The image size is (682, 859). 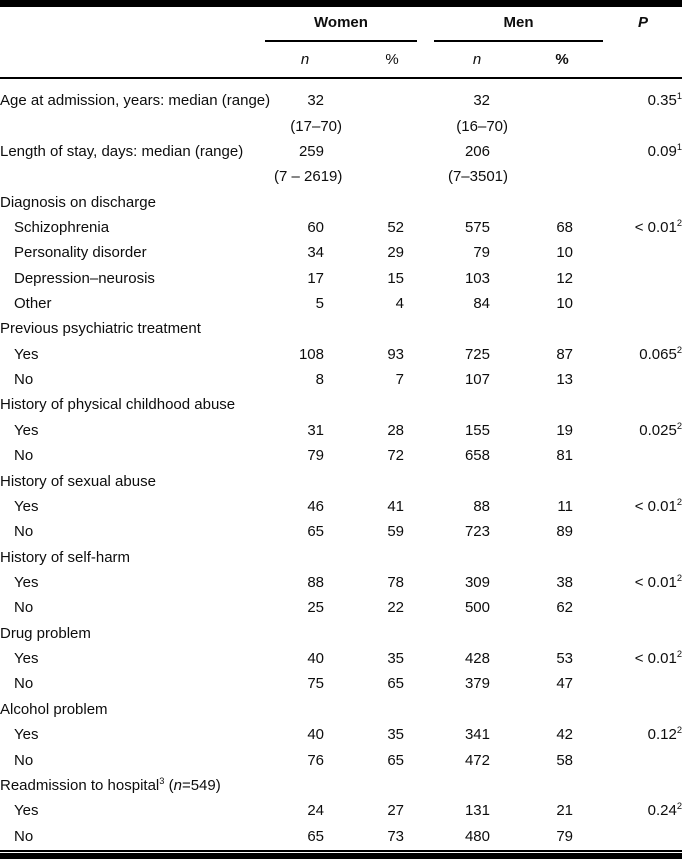 I want to click on men-n-cell: 79, so click(x=481, y=253).